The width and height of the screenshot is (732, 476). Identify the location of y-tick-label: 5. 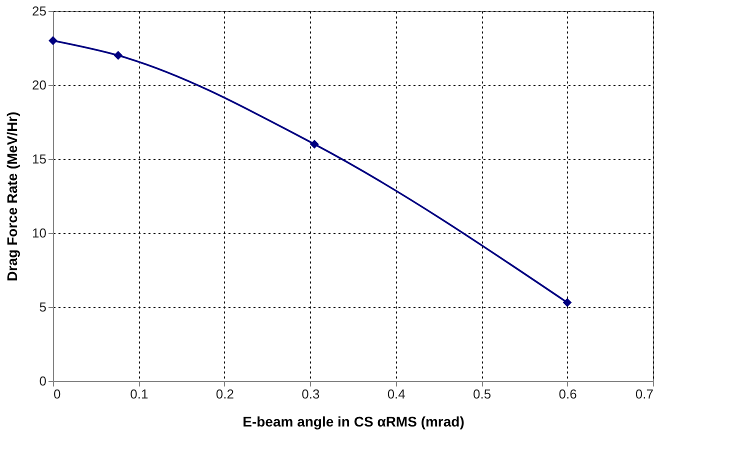
(42, 307).